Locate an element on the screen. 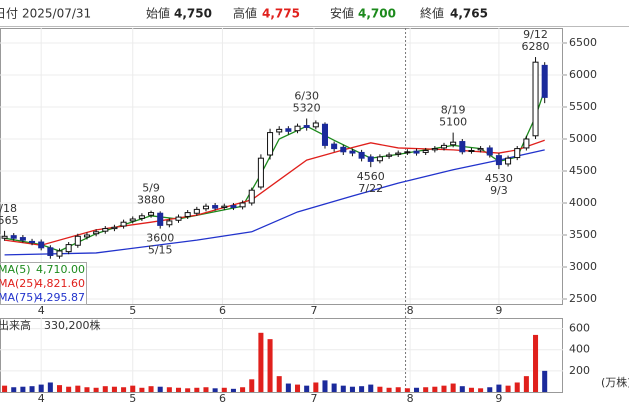 The height and width of the screenshot is (408, 629). annotation: 6280 is located at coordinates (536, 46).